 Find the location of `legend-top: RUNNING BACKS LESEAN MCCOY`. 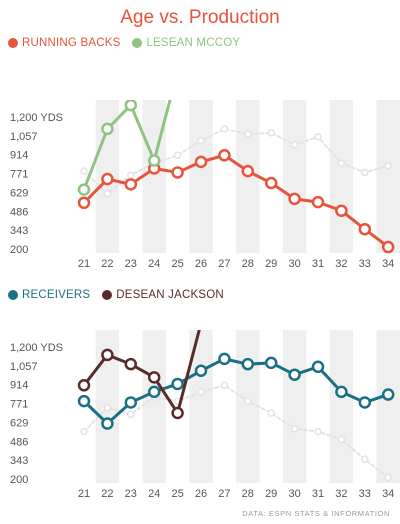

legend-top: RUNNING BACKS LESEAN MCCOY is located at coordinates (130, 43).